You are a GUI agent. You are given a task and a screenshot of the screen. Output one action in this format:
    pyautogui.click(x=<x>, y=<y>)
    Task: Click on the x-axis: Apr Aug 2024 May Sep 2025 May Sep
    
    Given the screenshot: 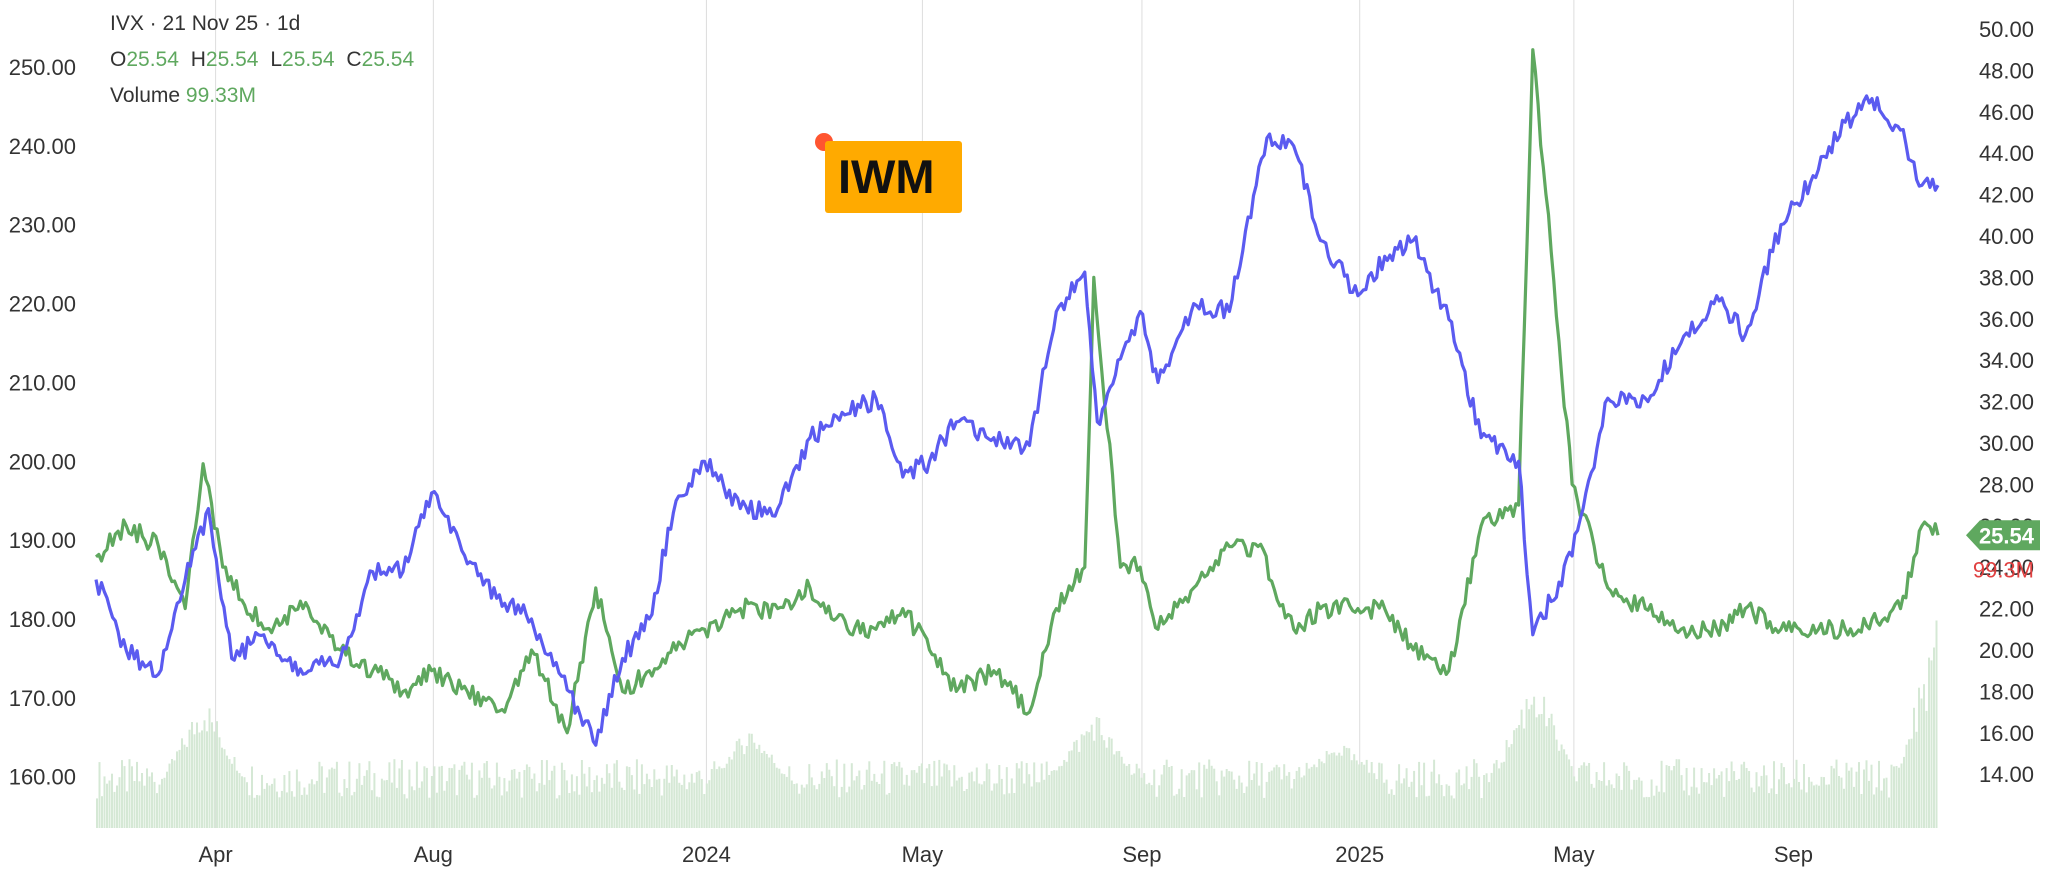 What is the action you would take?
    pyautogui.click(x=1005, y=854)
    